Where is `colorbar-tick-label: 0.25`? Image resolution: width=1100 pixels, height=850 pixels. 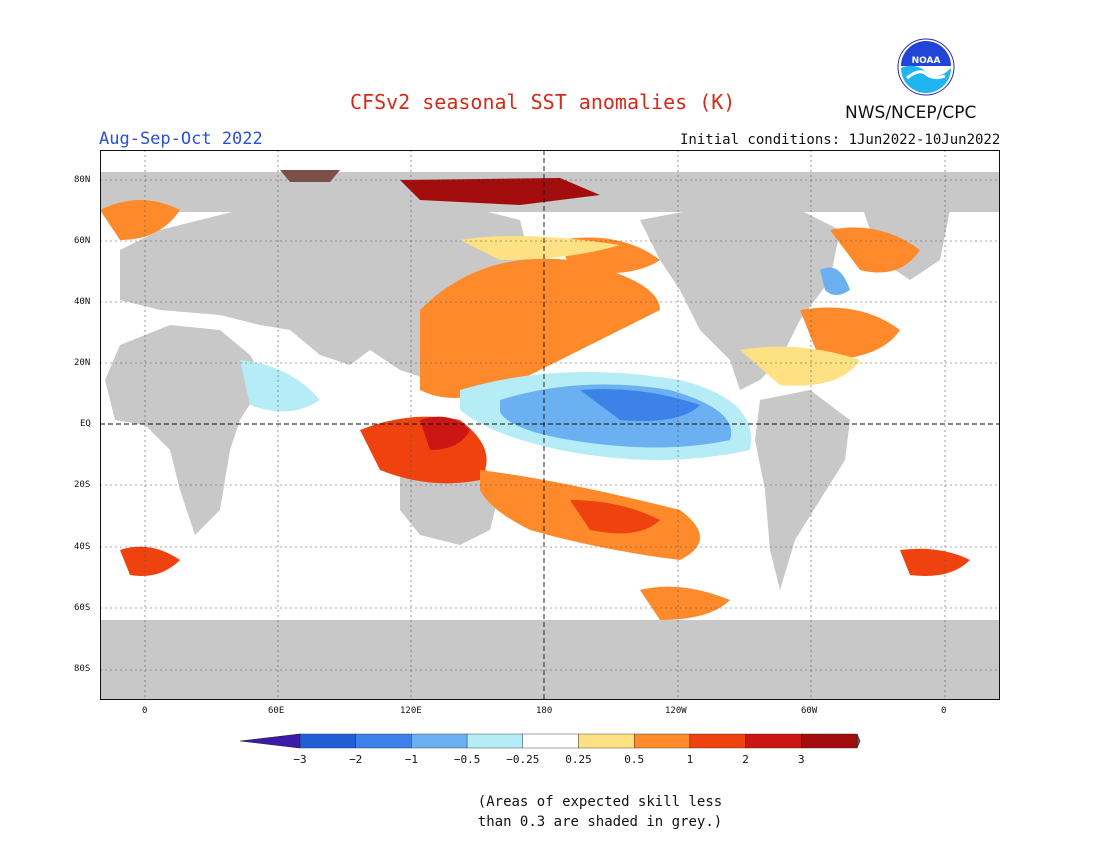
colorbar-tick-label: 0.25 is located at coordinates (578, 759).